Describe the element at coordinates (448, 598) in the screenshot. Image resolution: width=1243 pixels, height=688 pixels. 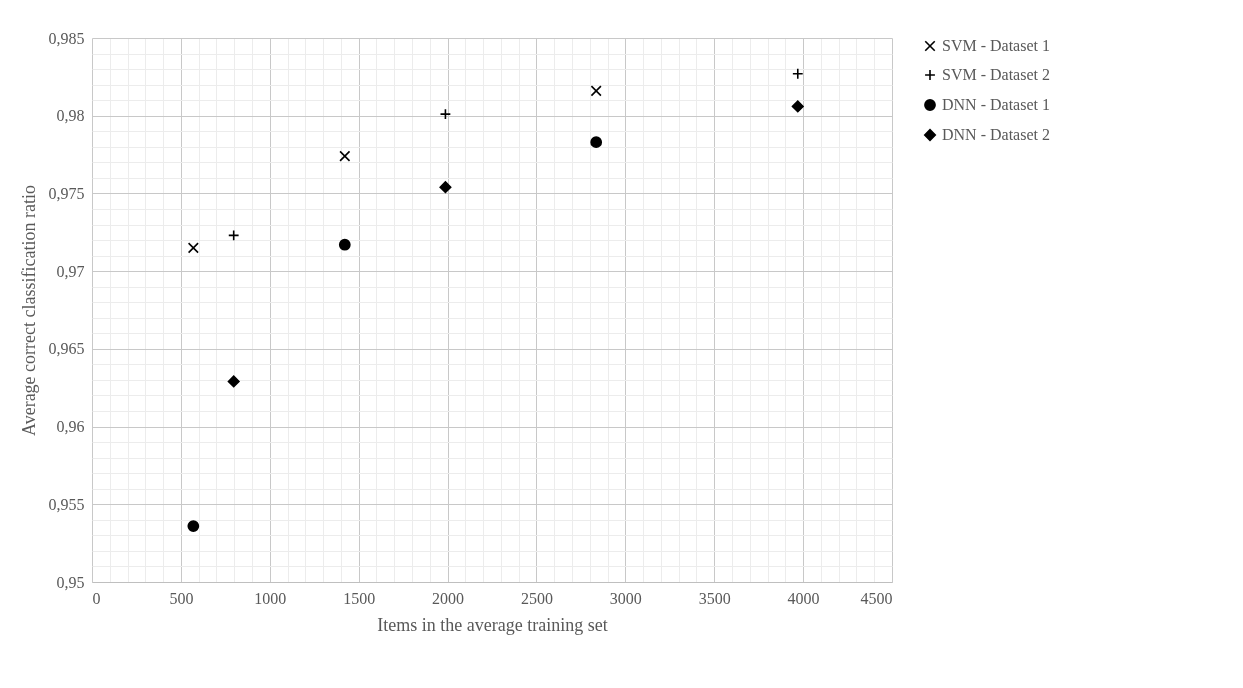
I see `x-tick-label: 2000` at that location.